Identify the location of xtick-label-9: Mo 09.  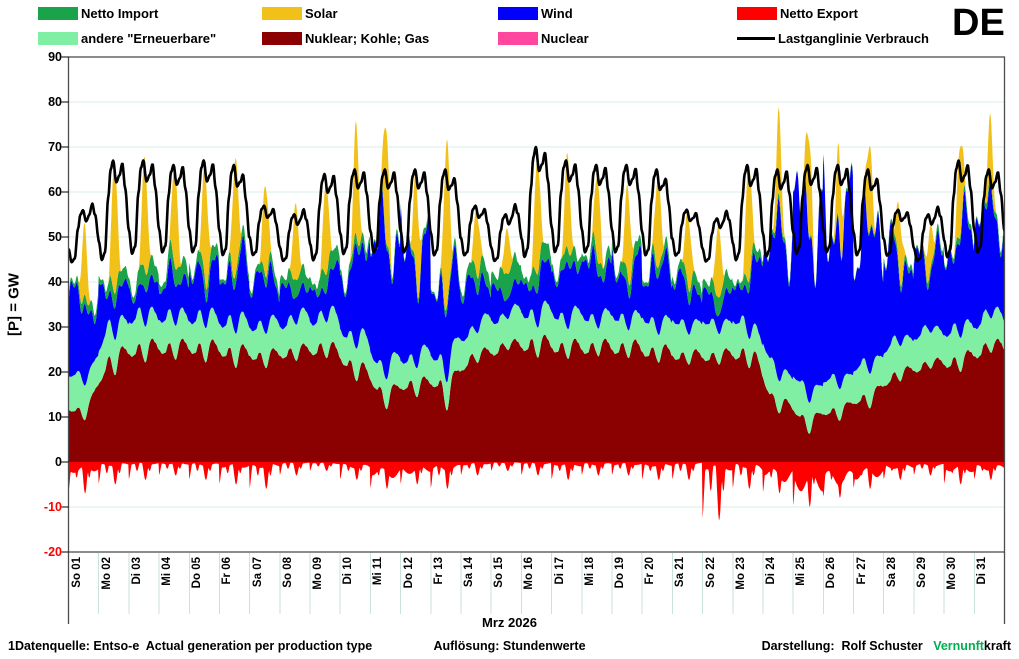
(318, 573).